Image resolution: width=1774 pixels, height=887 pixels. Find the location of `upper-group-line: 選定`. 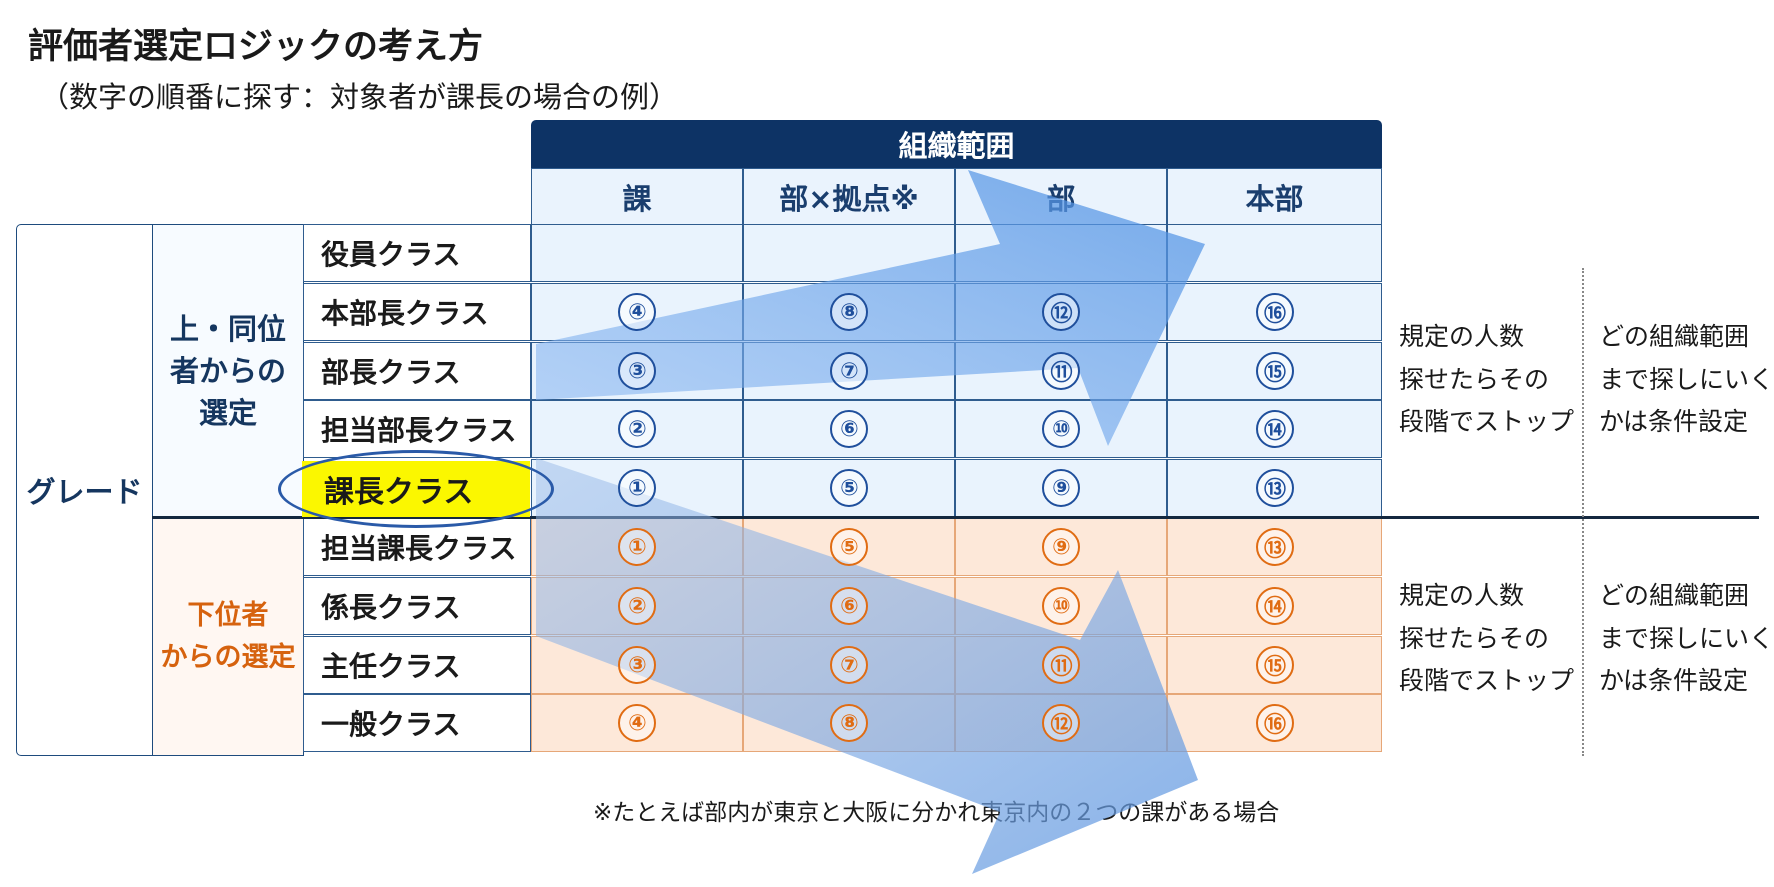

upper-group-line: 選定 is located at coordinates (227, 413).